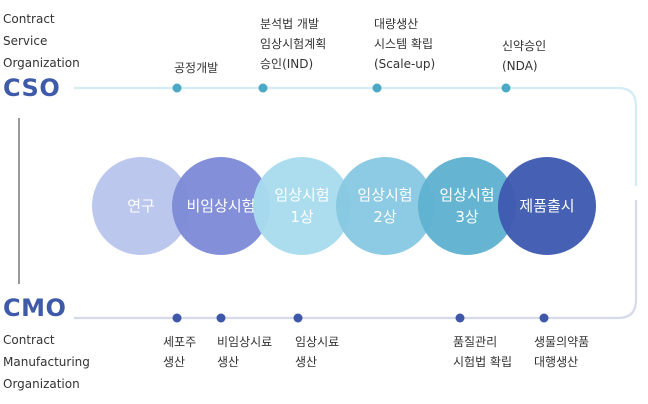 Image resolution: width=648 pixels, height=404 pixels. I want to click on cmo-step-label-line: 세포주, so click(180, 342).